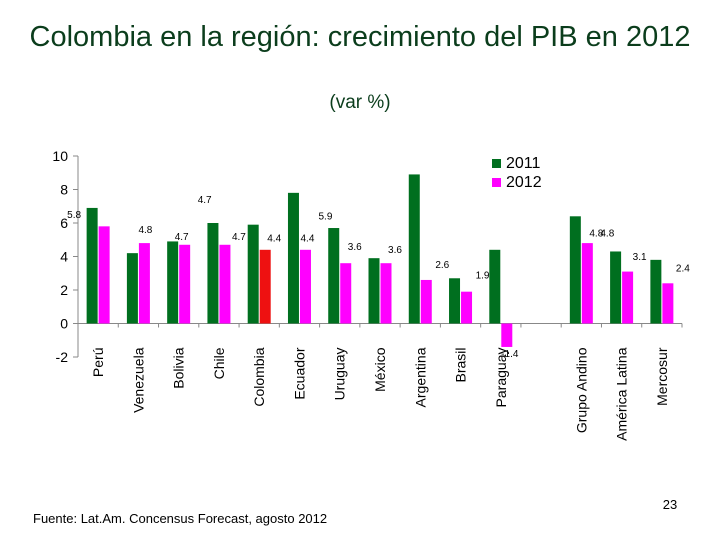 This screenshot has width=720, height=540. Describe the element at coordinates (581, 390) in the screenshot. I see `category-label: Grupo Andino` at that location.